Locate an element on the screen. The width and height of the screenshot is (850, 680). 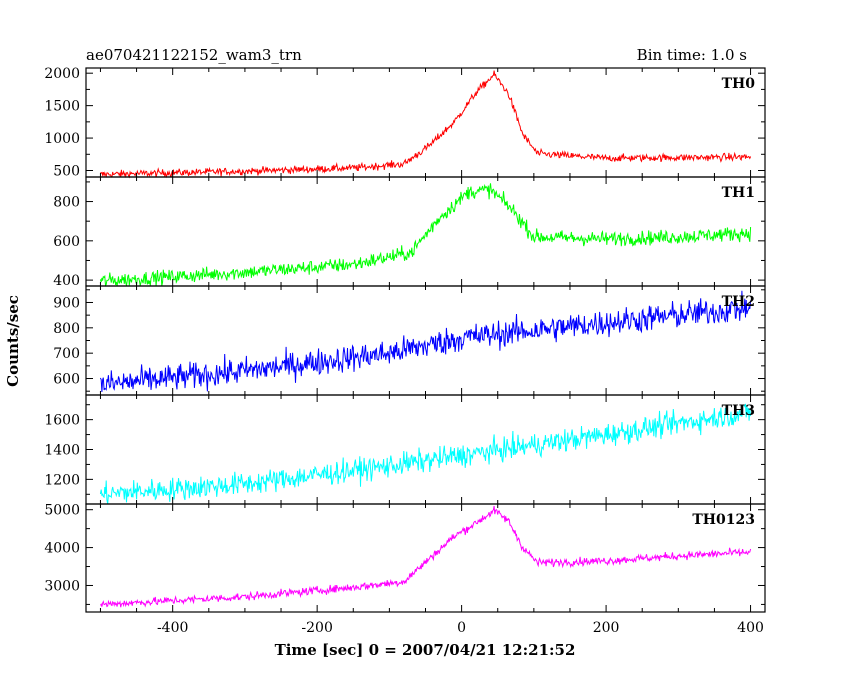
panel-th0: 500 1000 1500 2000 TH0 is located at coordinates (405, 123).